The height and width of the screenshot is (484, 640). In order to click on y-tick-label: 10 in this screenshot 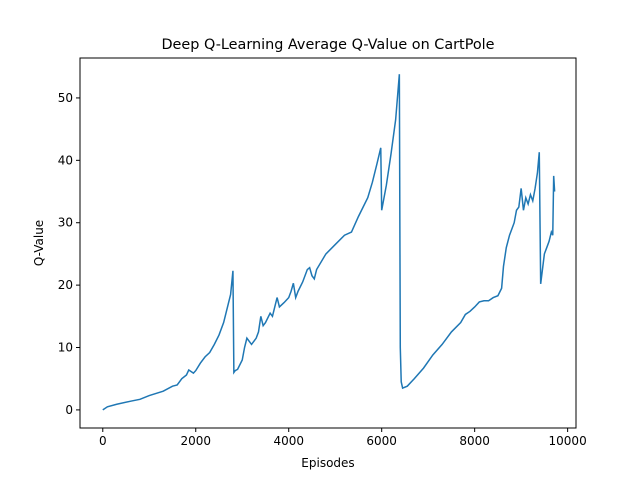, I will do `click(65, 348)`.